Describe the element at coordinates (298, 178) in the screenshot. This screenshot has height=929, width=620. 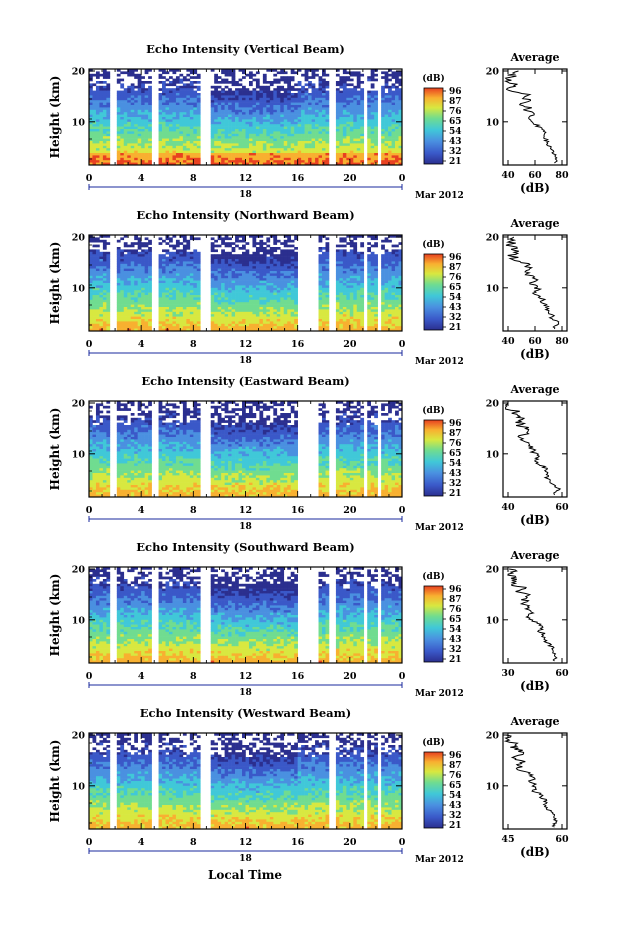
I see `x-tick-label: 16` at that location.